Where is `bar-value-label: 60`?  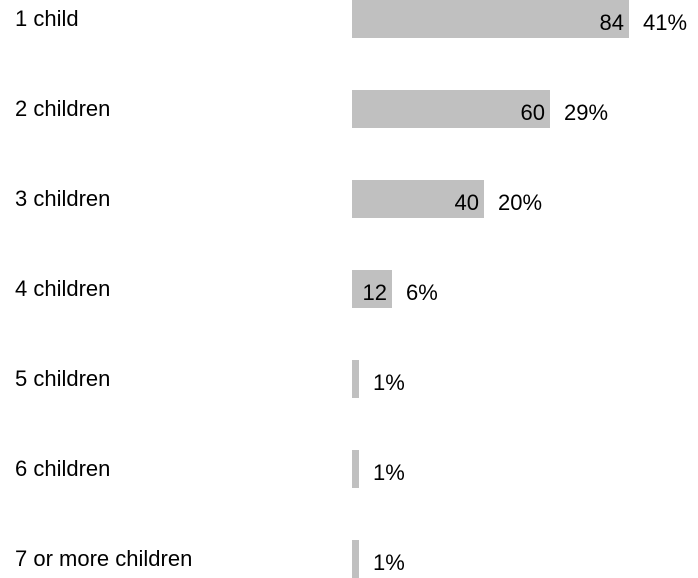
bar-value-label: 60 is located at coordinates (532, 112).